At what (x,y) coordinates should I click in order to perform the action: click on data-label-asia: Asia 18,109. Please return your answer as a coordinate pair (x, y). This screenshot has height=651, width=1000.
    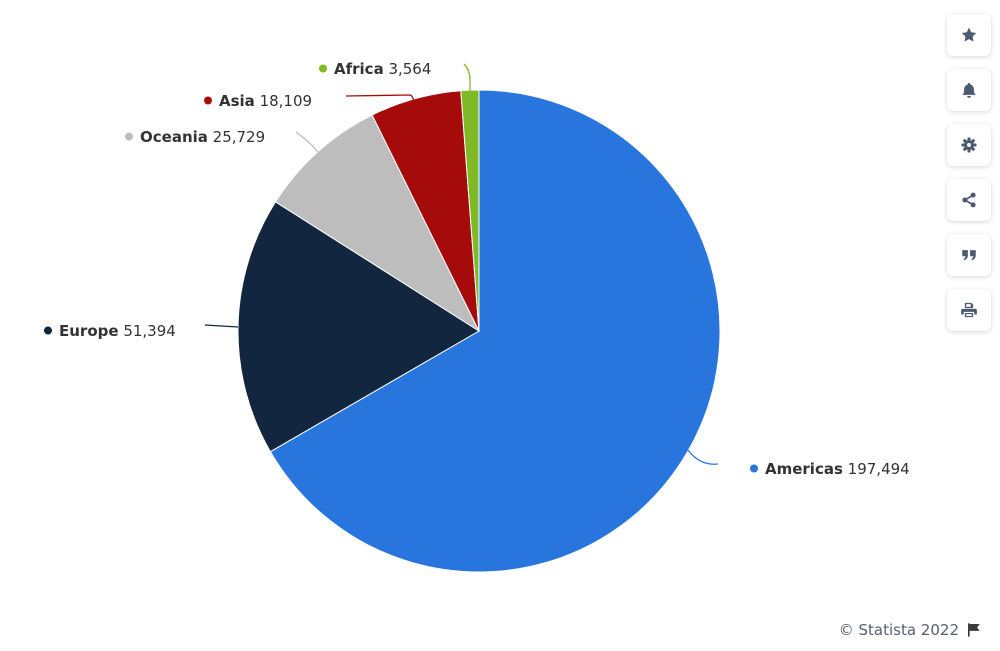
    Looking at the image, I should click on (265, 101).